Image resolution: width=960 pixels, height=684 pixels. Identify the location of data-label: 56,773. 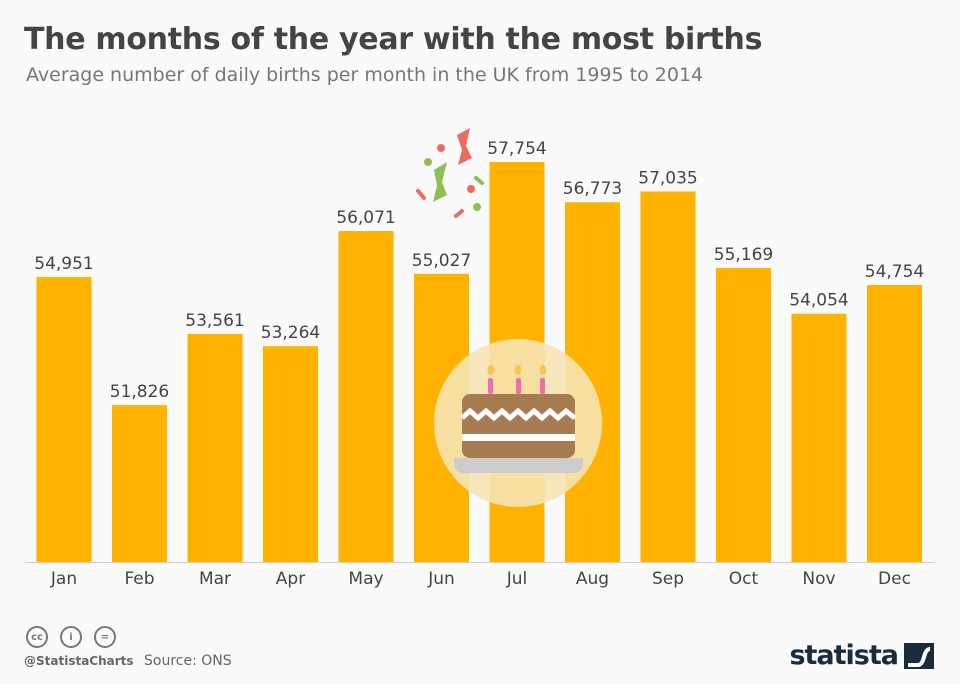
(592, 189).